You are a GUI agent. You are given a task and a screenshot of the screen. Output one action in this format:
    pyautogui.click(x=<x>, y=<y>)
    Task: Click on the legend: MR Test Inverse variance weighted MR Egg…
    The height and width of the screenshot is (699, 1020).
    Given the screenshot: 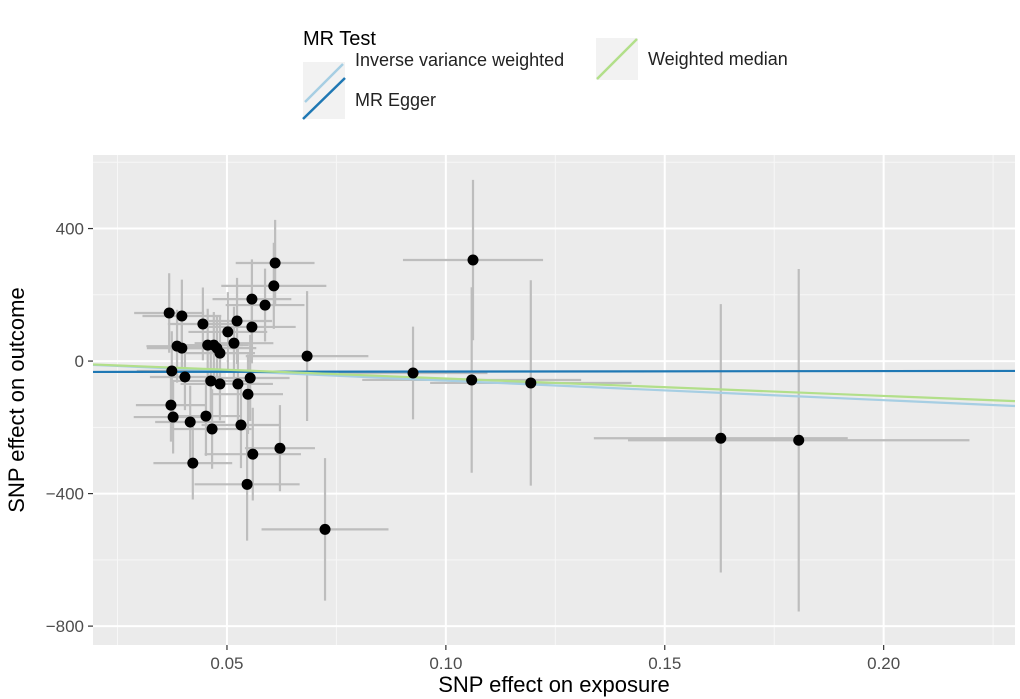 What is the action you would take?
    pyautogui.click(x=545, y=74)
    